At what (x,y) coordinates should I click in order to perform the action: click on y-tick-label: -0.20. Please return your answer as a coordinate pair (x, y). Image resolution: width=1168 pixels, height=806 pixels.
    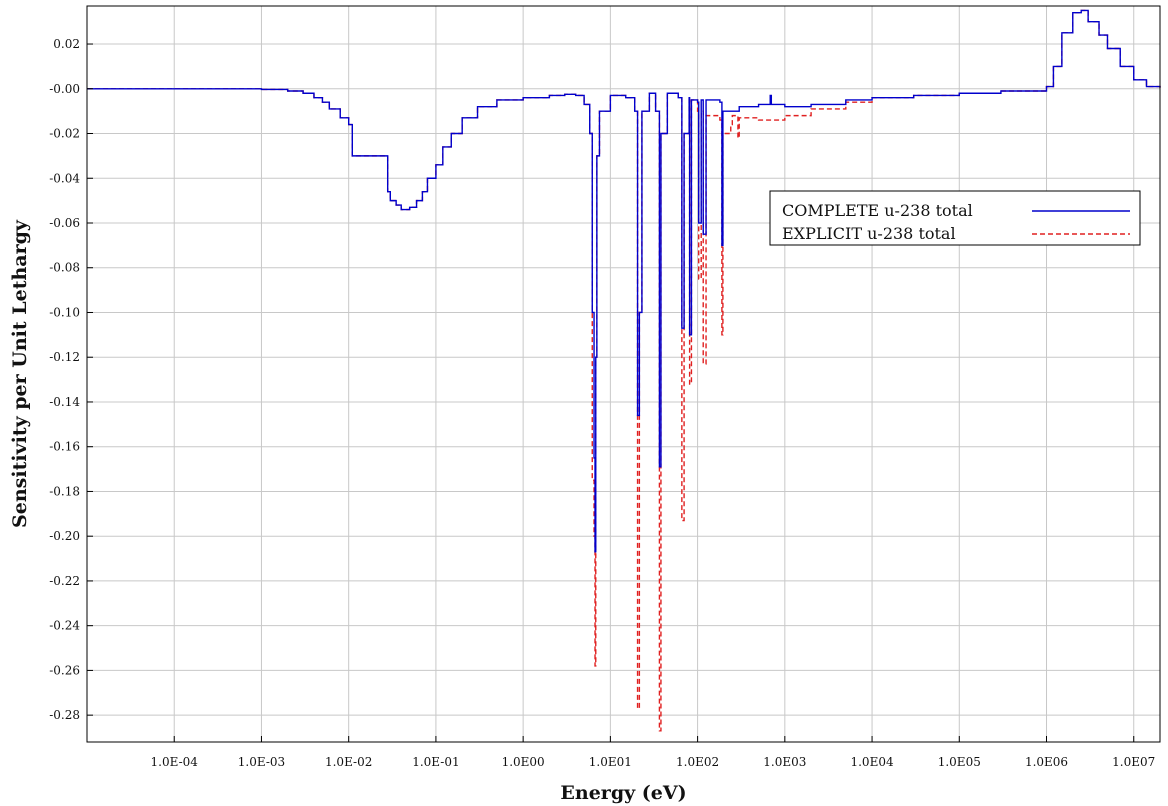
    Looking at the image, I should click on (64, 536).